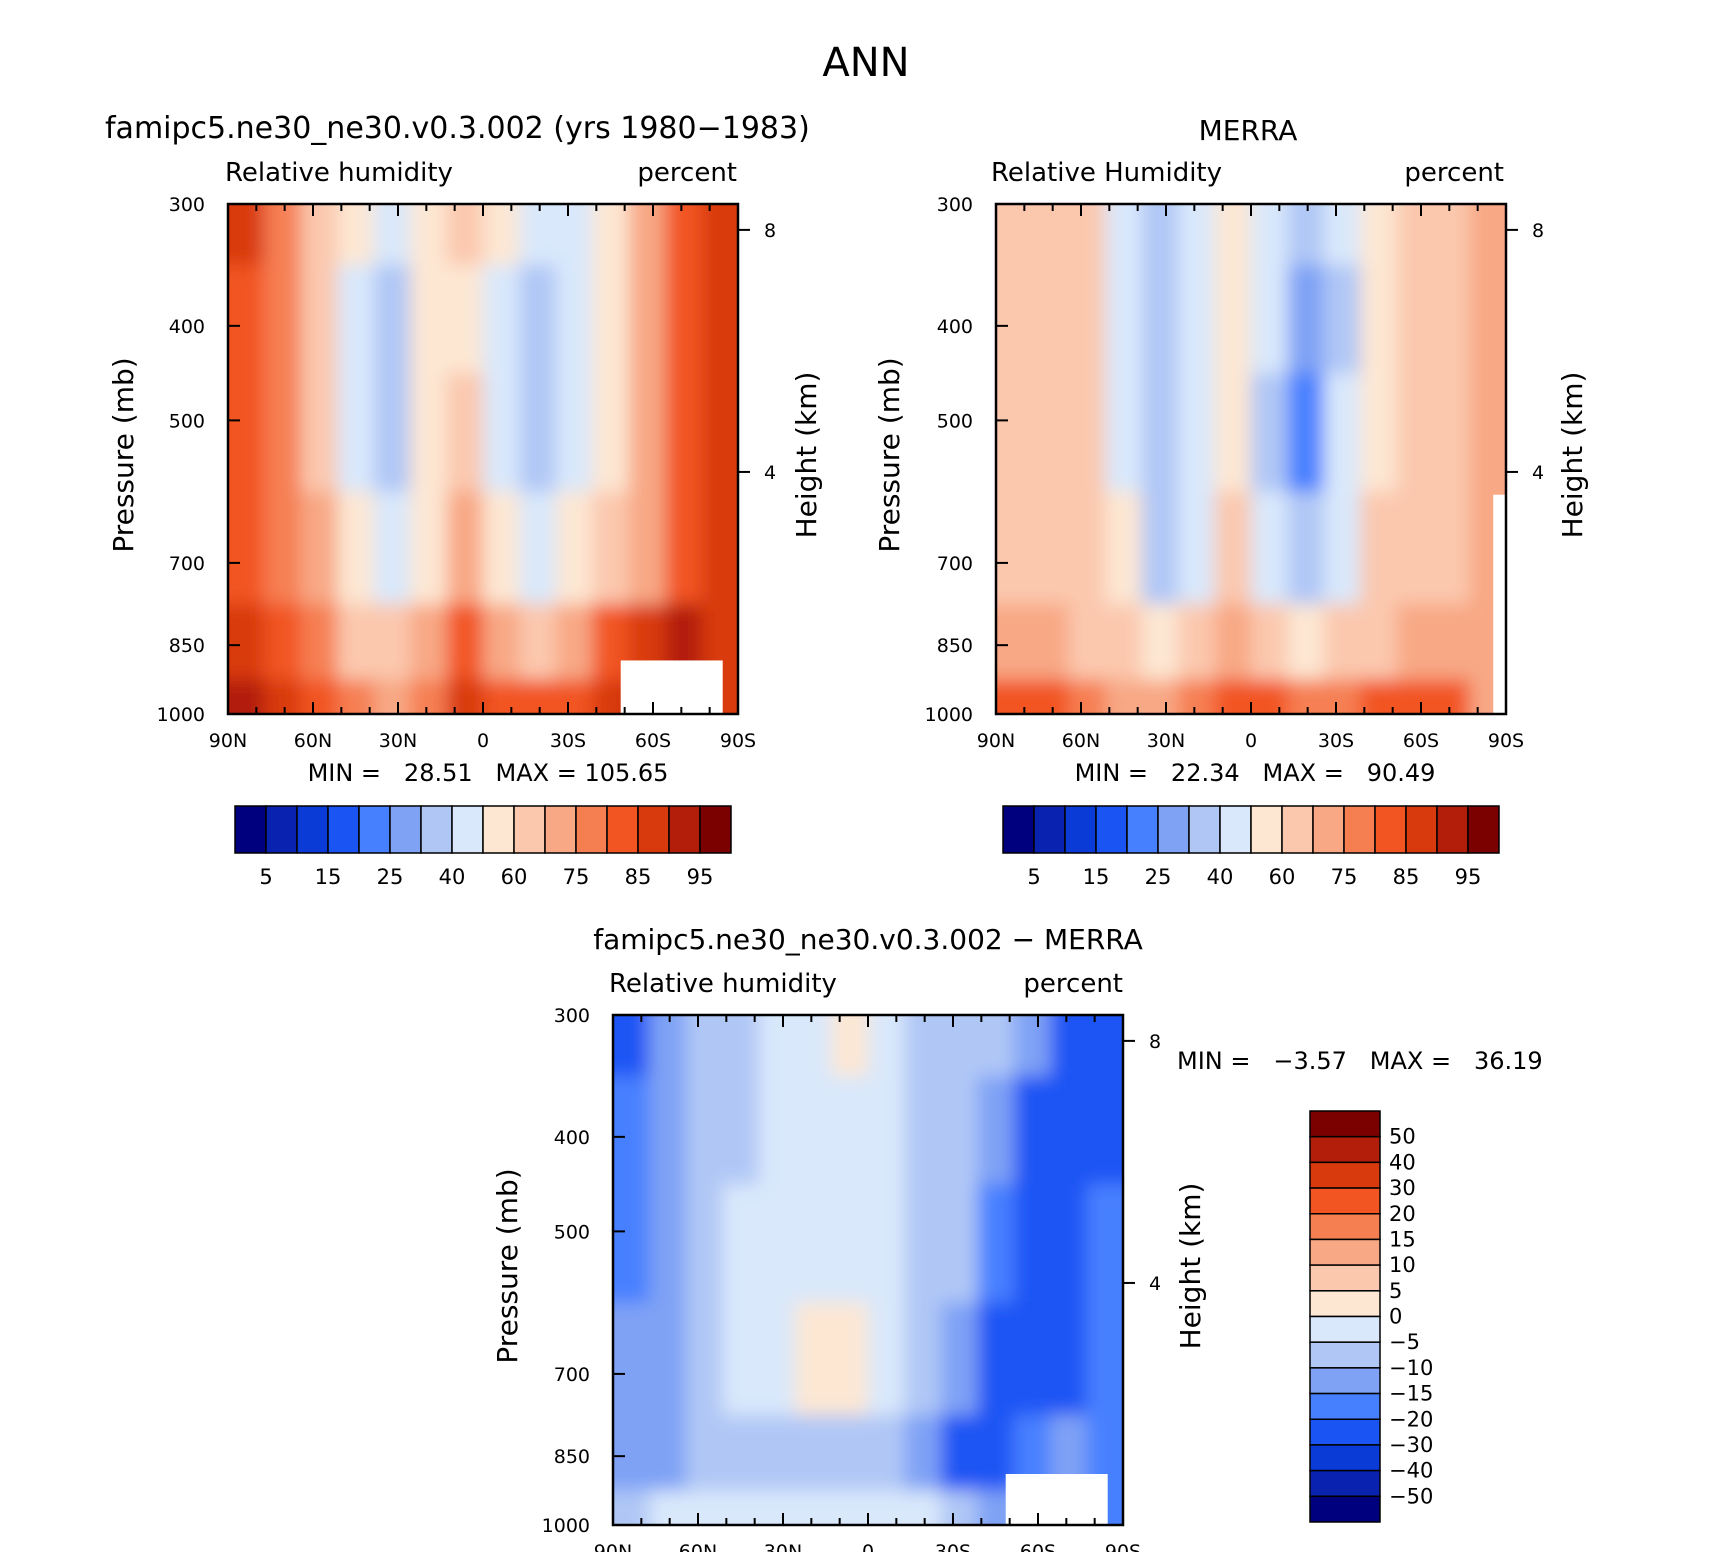 This screenshot has height=1552, width=1710. I want to click on obs-x-tick-label: 60S, so click(1421, 741).